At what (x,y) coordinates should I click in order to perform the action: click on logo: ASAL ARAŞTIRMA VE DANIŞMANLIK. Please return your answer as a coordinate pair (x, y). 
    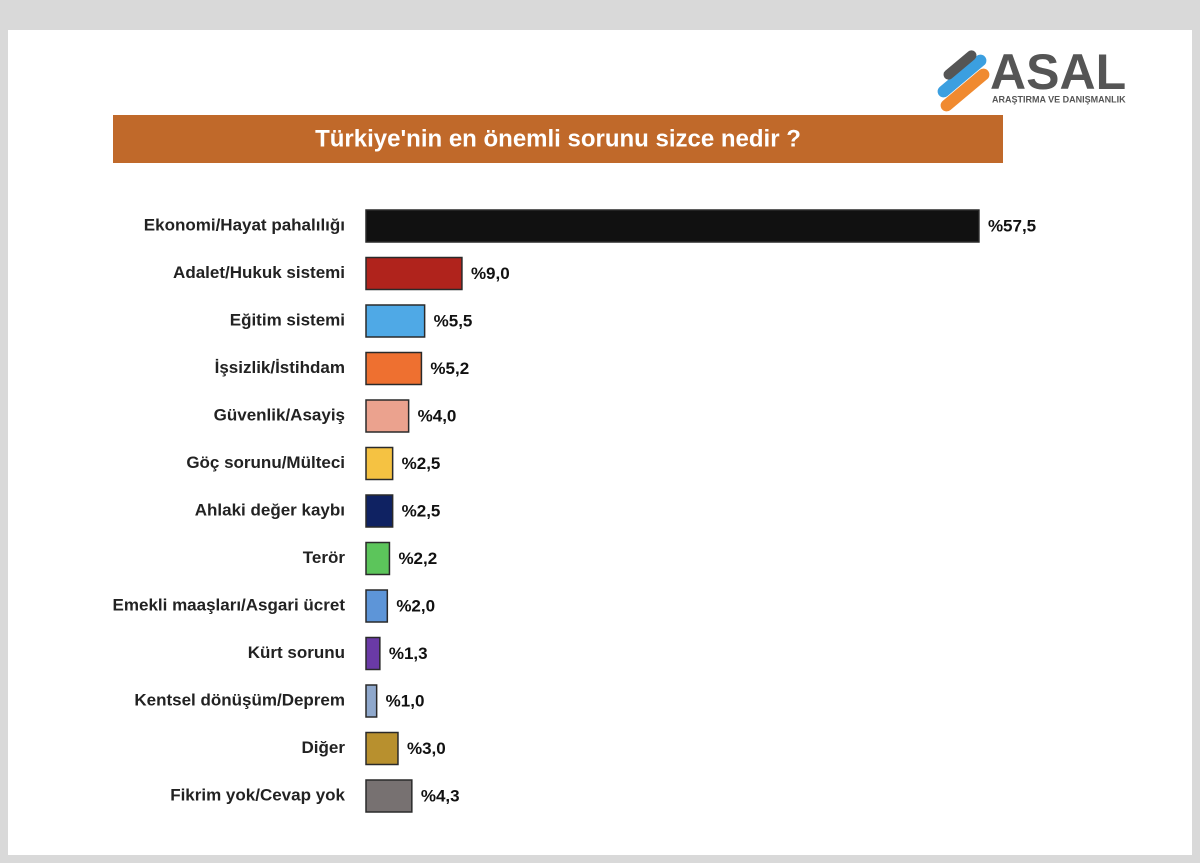
    Looking at the image, I should click on (1031, 78).